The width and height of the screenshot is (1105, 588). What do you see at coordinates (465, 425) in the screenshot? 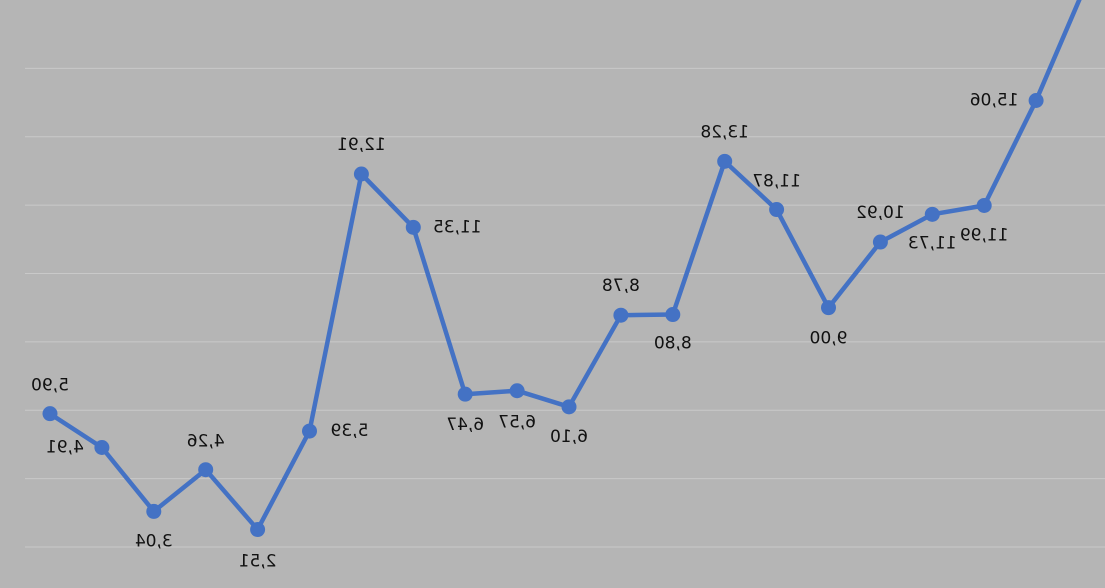
I see `data-label: 6,47` at bounding box center [465, 425].